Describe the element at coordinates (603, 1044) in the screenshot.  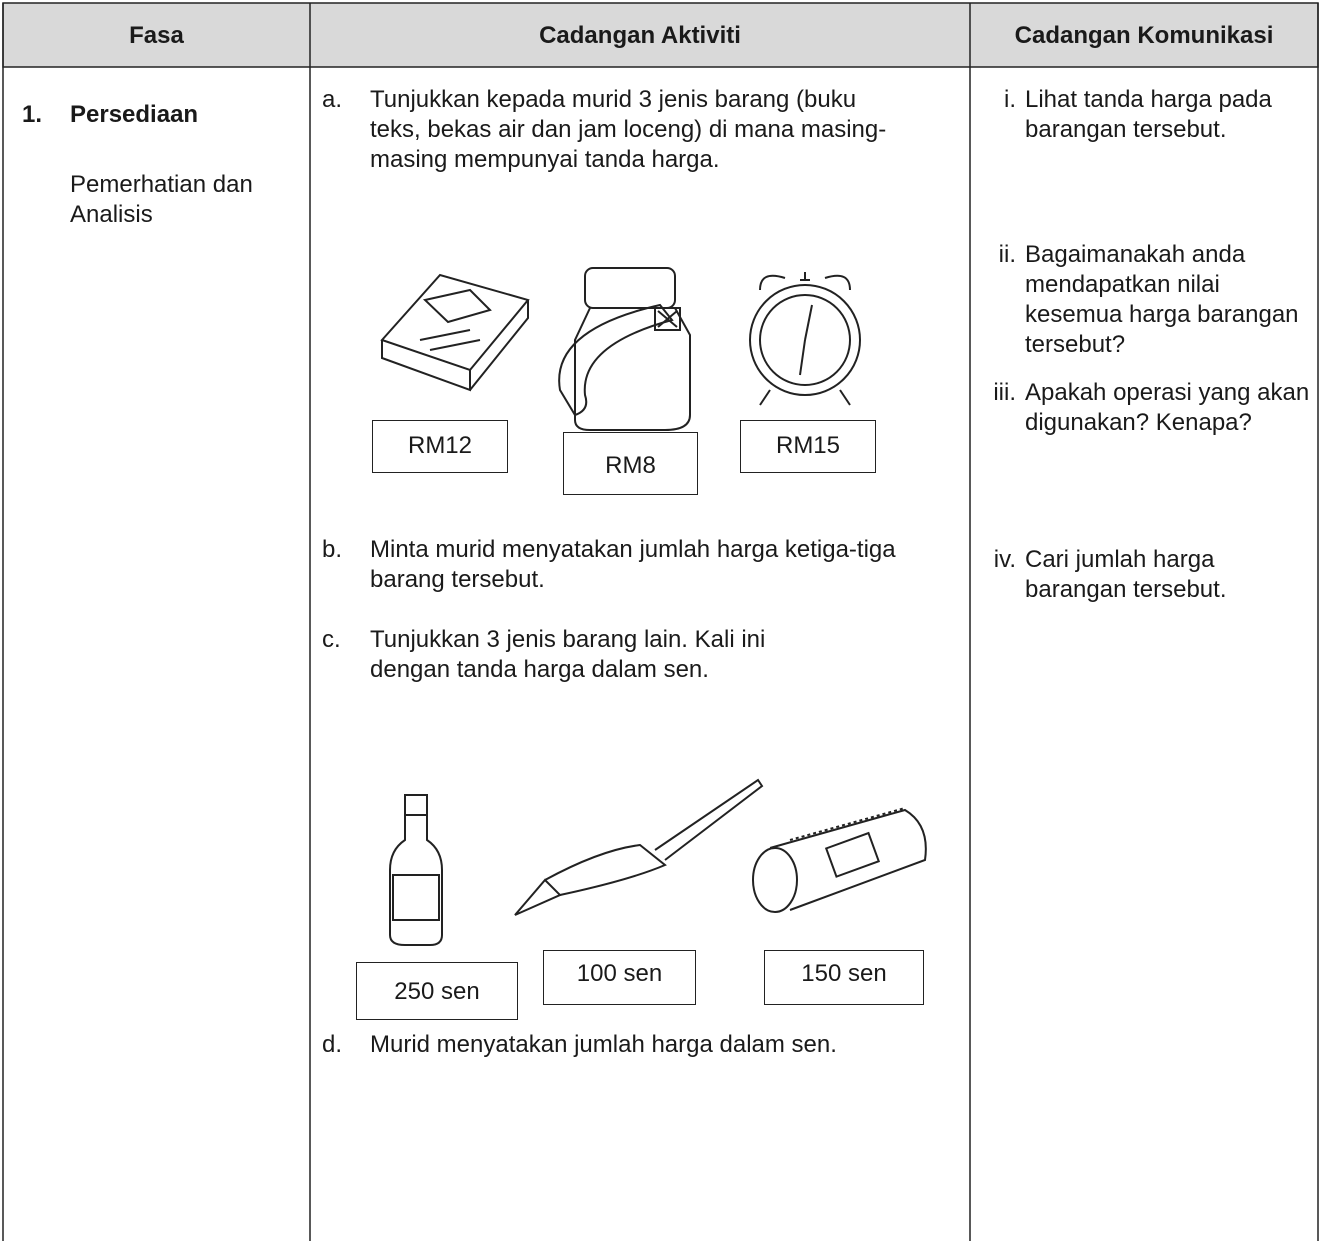
I see `activity-text: Murid menyatakan jumlah harga dalam sen.` at that location.